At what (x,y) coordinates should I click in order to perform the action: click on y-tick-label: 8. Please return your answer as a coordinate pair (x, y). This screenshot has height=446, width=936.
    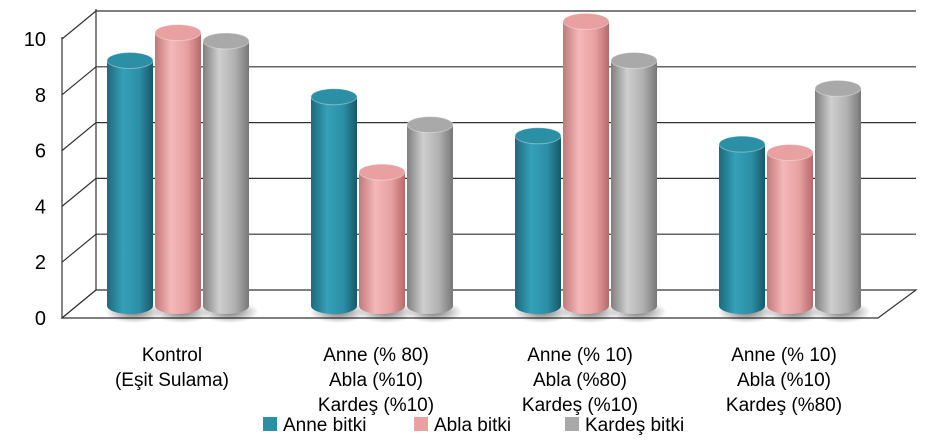
    Looking at the image, I should click on (40, 96).